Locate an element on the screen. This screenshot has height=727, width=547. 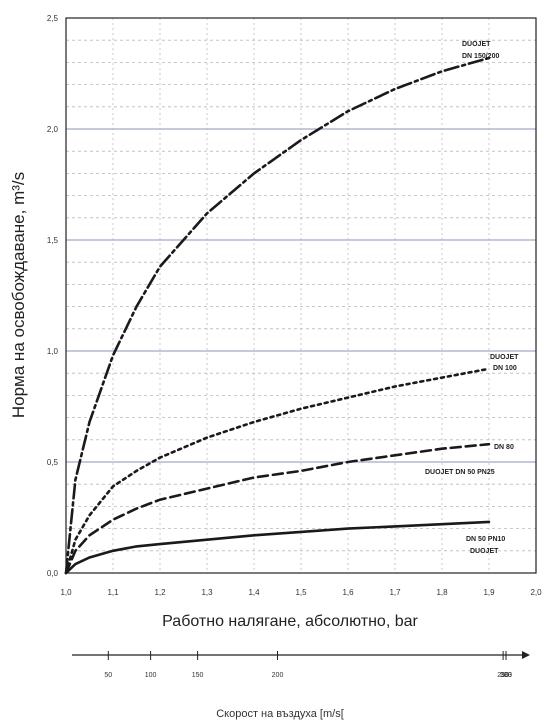
air-velocity-tick-label: 300 is located at coordinates (506, 675).